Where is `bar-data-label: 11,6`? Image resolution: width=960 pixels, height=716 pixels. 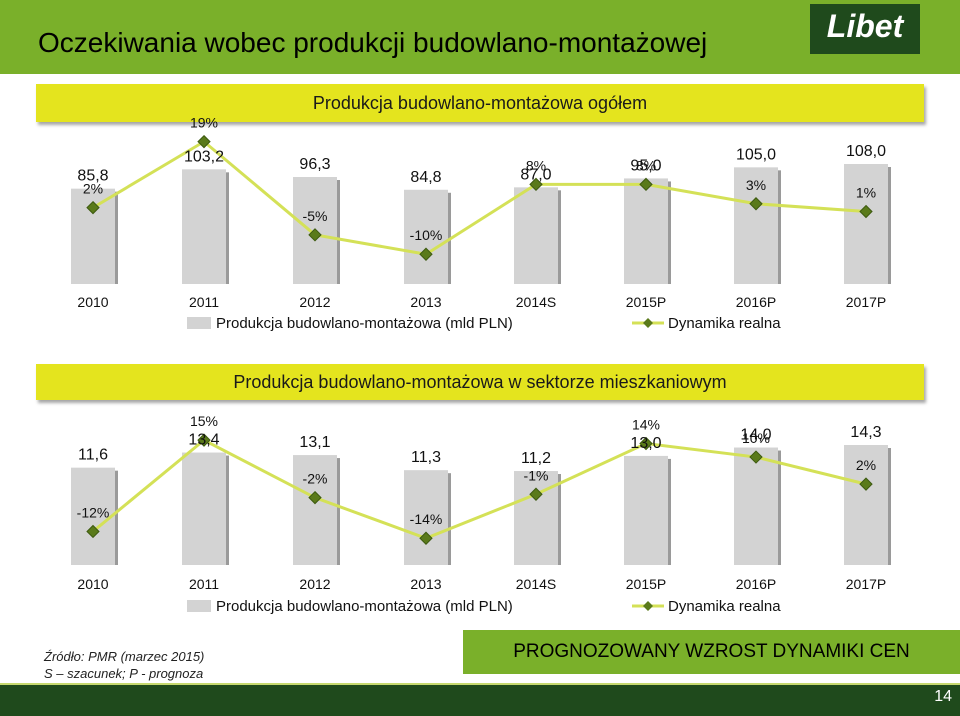
bar-data-label: 11,6 is located at coordinates (93, 455).